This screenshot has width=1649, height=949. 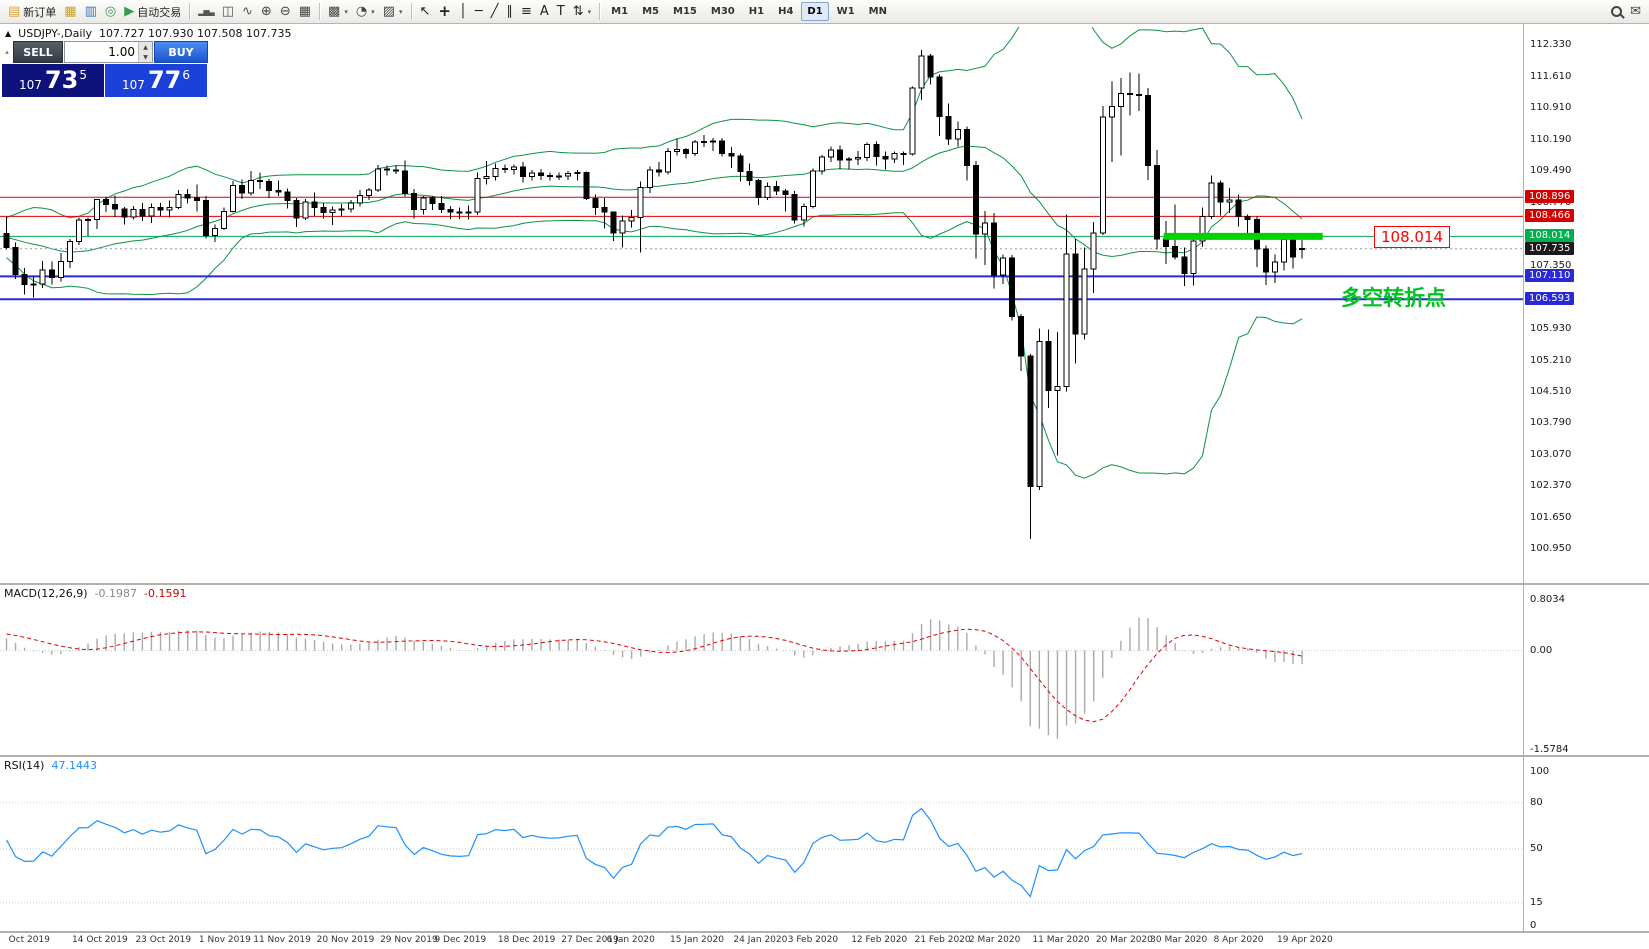 I want to click on timeframe-m30-button: M30, so click(x=722, y=11).